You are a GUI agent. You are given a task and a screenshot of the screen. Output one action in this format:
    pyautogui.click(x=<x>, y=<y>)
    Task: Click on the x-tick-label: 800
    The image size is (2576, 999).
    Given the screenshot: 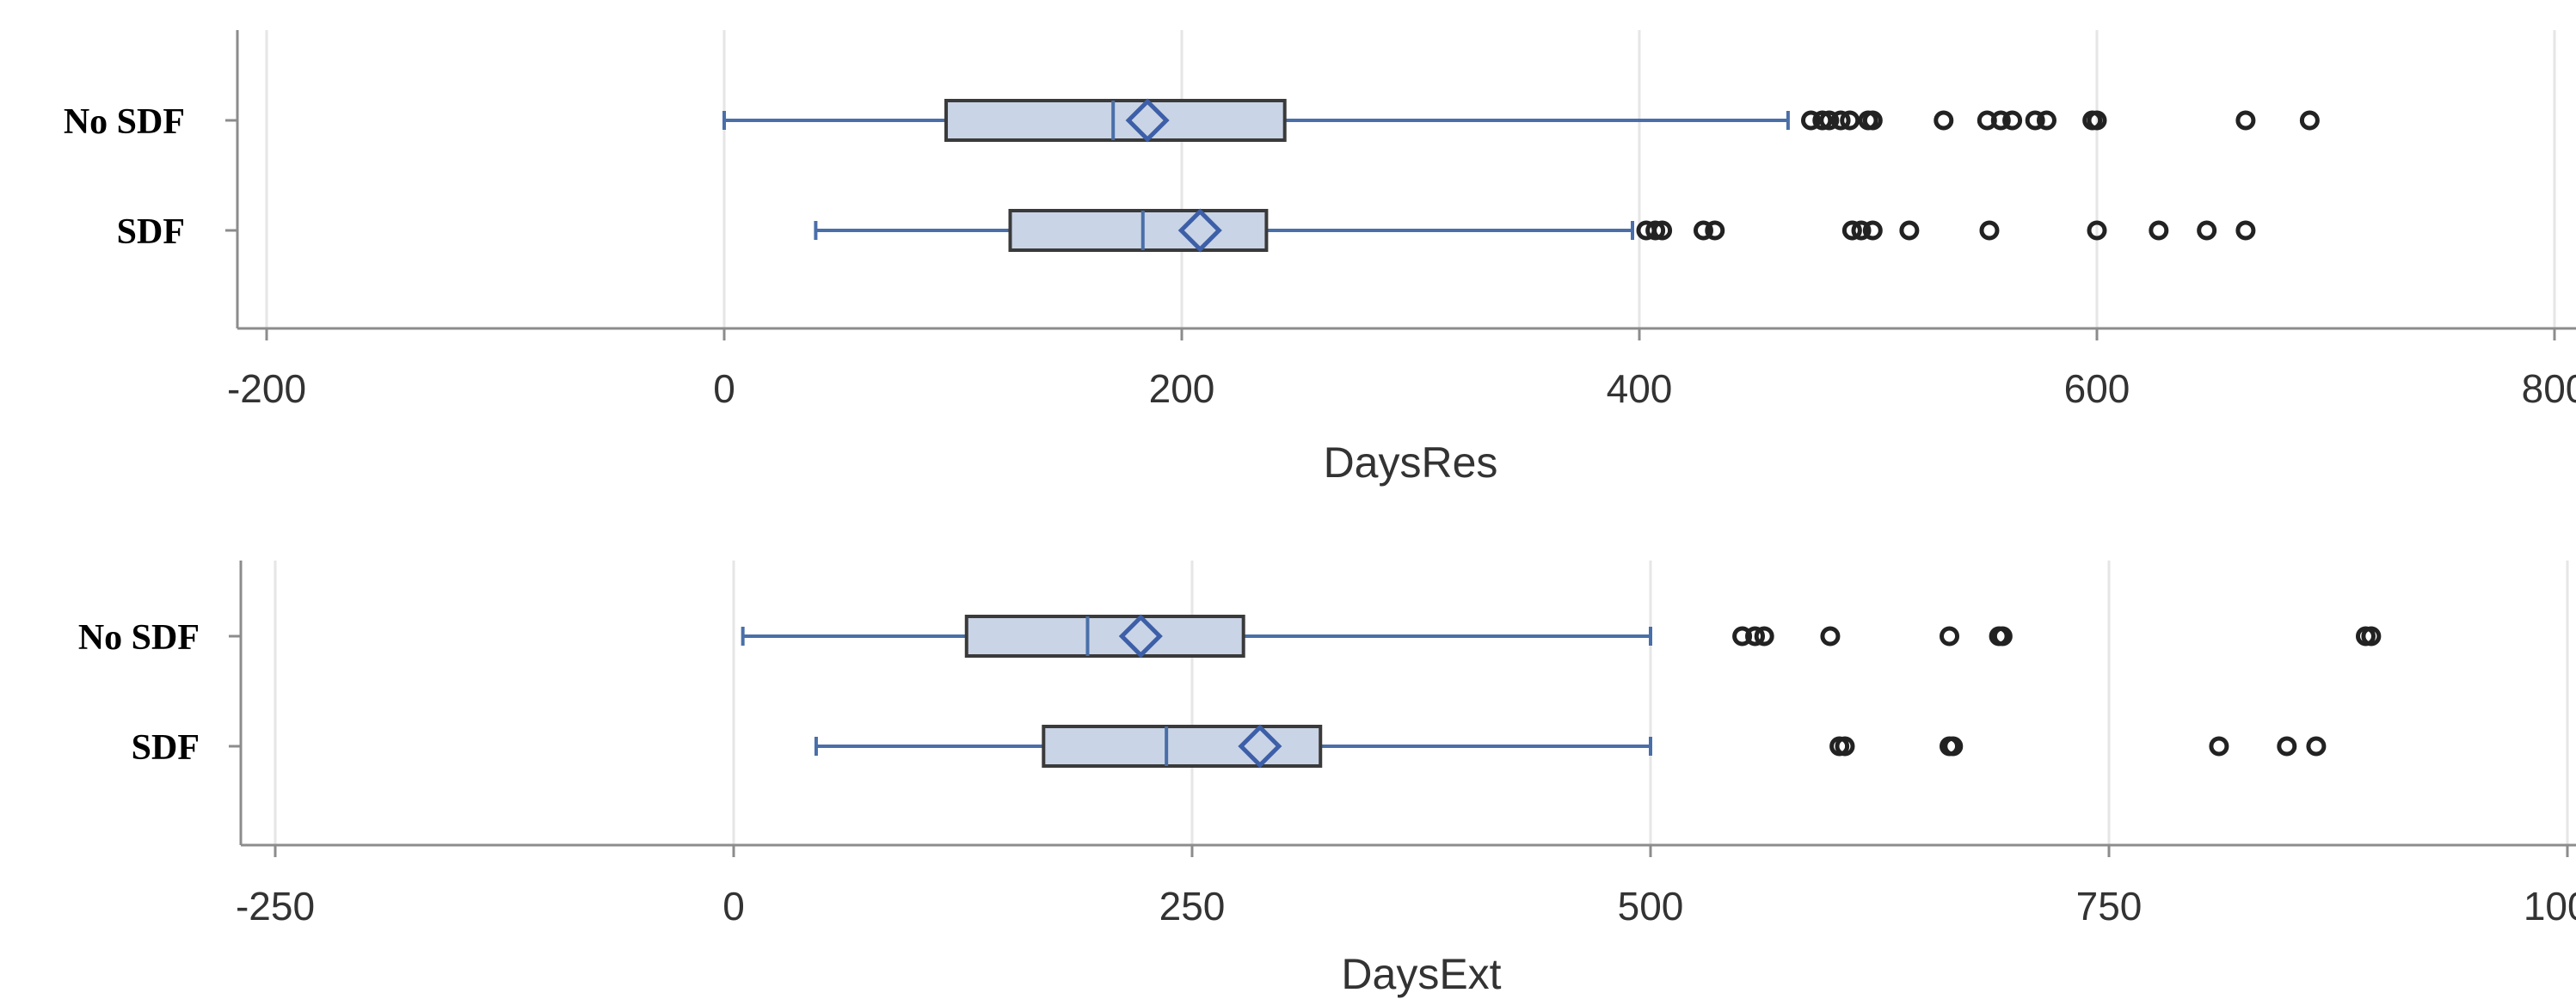 What is the action you would take?
    pyautogui.click(x=2549, y=388)
    